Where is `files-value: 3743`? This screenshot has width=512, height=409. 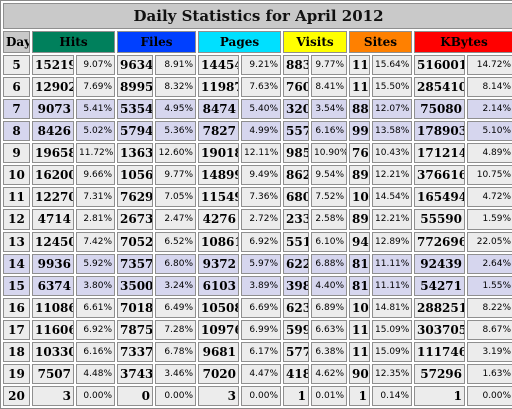 files-value: 3743 is located at coordinates (135, 374).